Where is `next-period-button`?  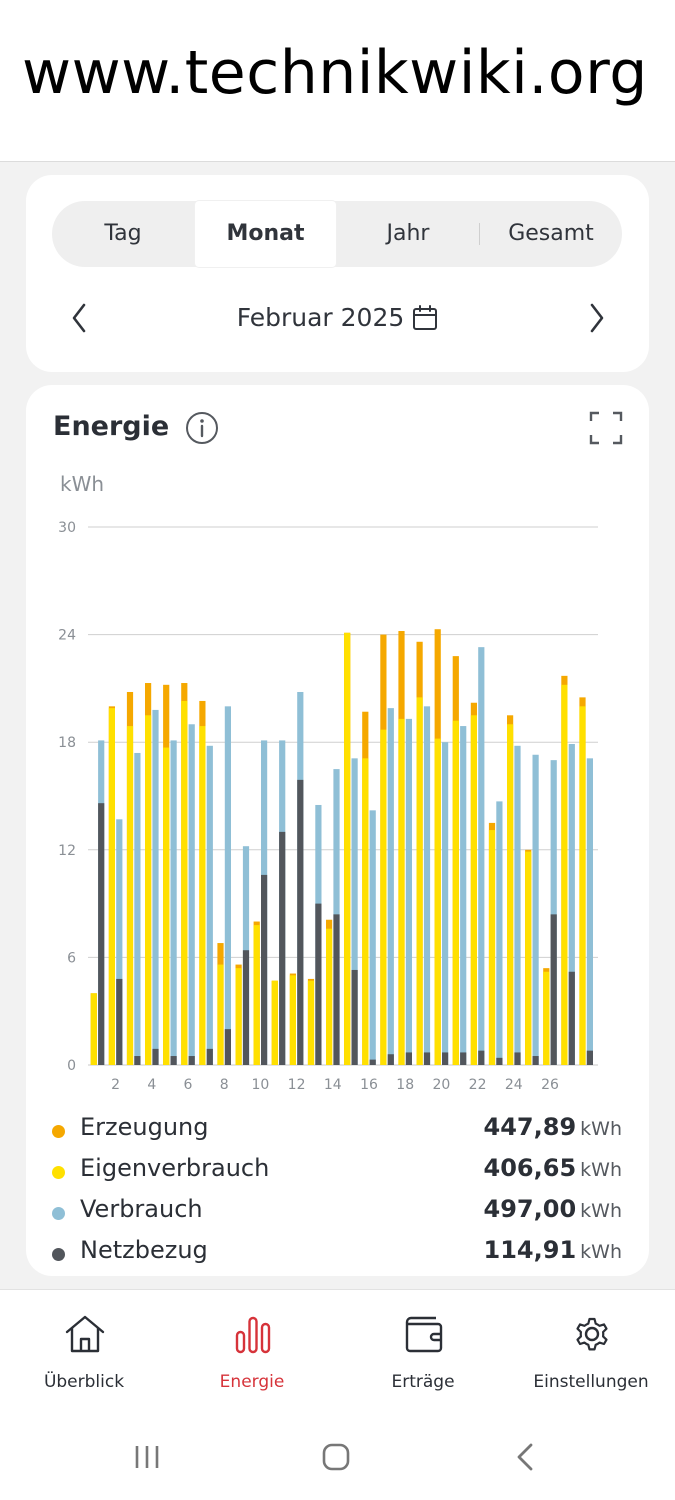 next-period-button is located at coordinates (597, 318).